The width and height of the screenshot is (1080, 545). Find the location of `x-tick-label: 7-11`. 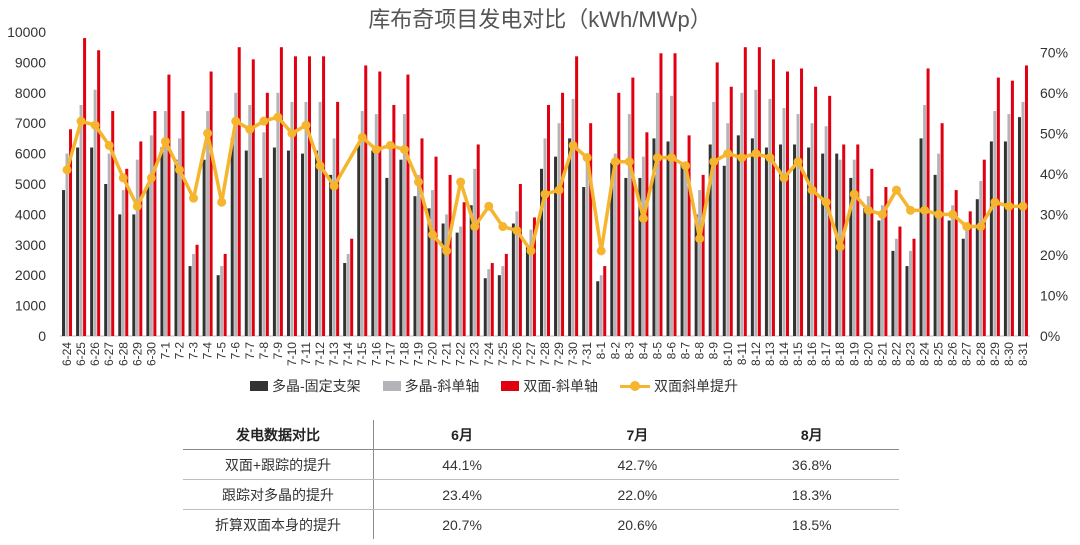

x-tick-label: 7-11 is located at coordinates (306, 353).